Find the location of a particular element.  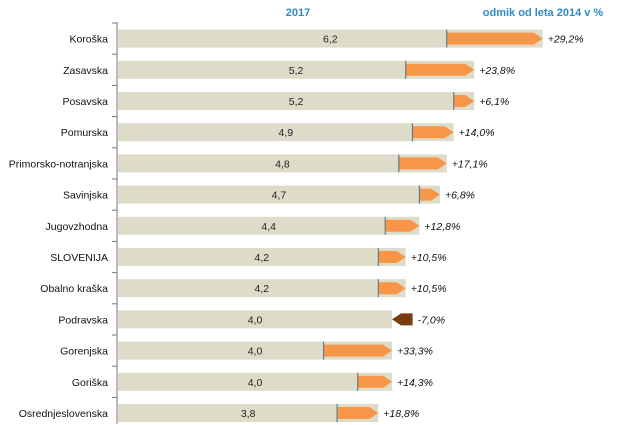

category-label: Pomurska is located at coordinates (84, 133).